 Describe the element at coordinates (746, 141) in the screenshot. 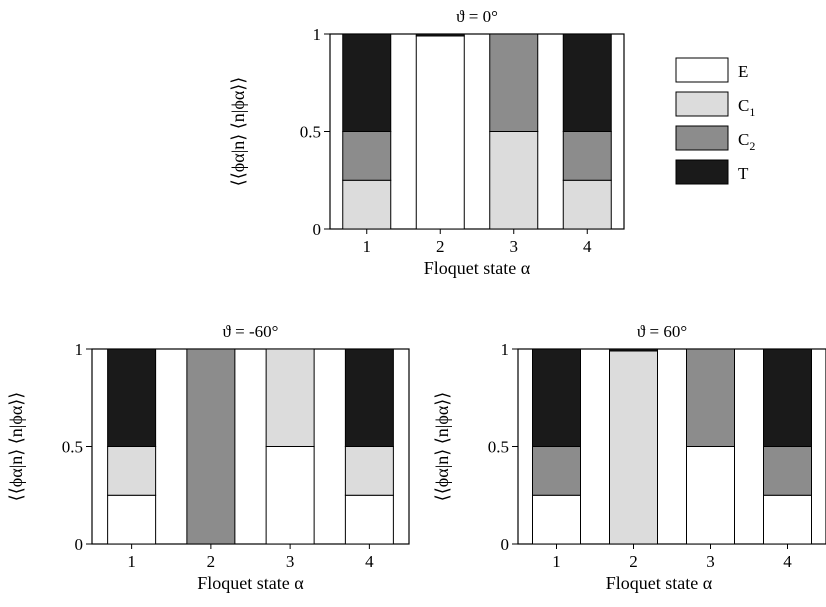

I see `legend-label: C2` at that location.